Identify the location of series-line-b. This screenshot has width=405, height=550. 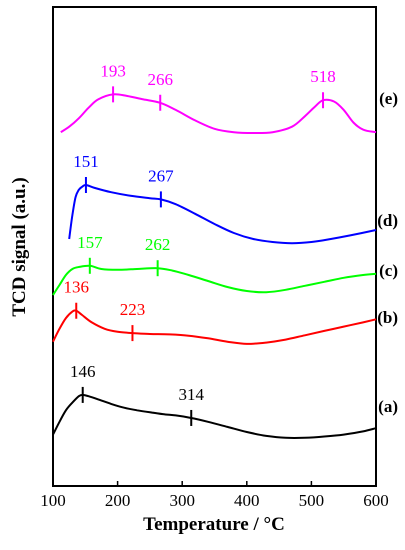
(214, 327).